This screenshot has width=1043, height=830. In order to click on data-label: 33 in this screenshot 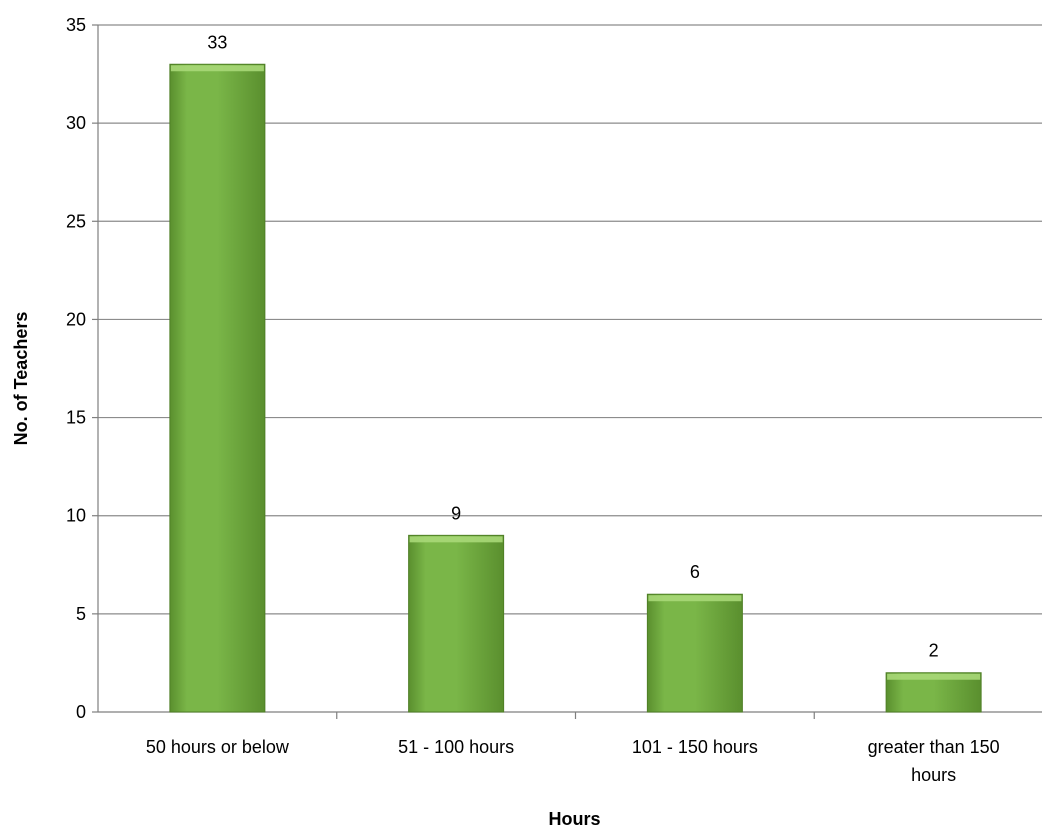, I will do `click(217, 42)`.